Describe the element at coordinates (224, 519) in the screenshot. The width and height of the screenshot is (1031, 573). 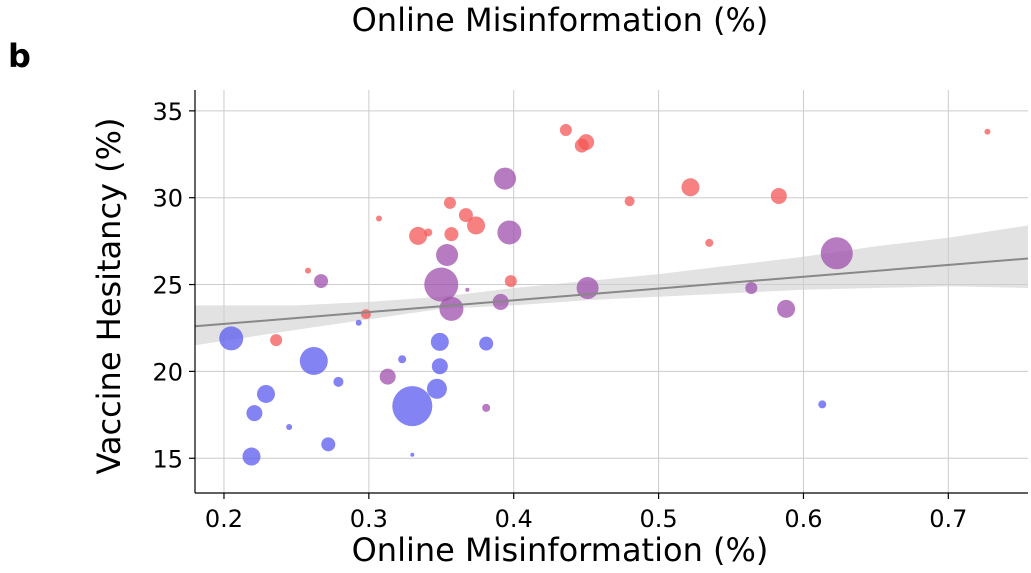
I see `x-tick-label: 0.2` at that location.